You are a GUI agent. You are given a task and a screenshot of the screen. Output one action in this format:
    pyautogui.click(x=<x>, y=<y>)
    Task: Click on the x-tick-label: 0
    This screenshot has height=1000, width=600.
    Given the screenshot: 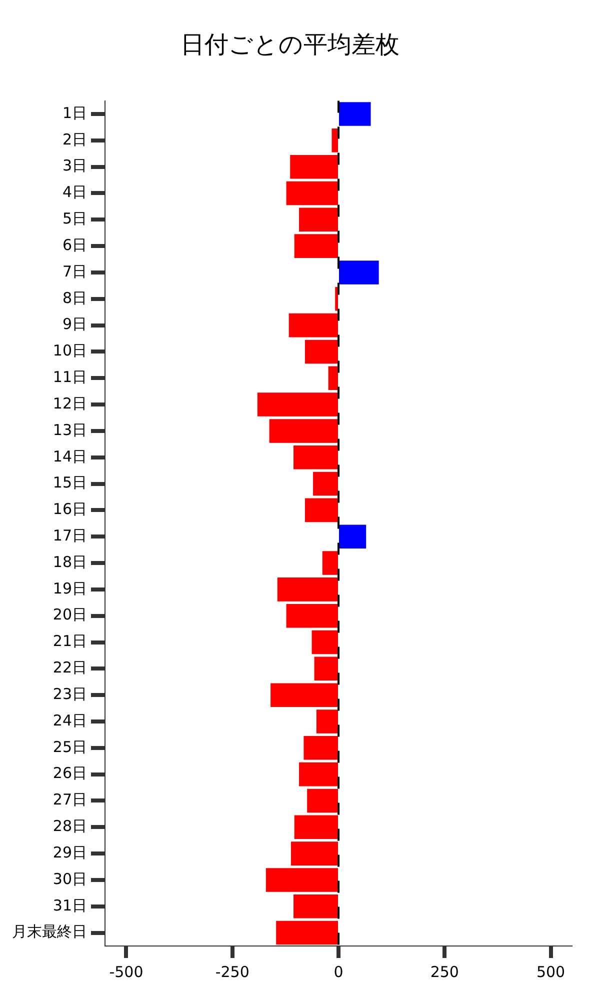 What is the action you would take?
    pyautogui.click(x=339, y=971)
    